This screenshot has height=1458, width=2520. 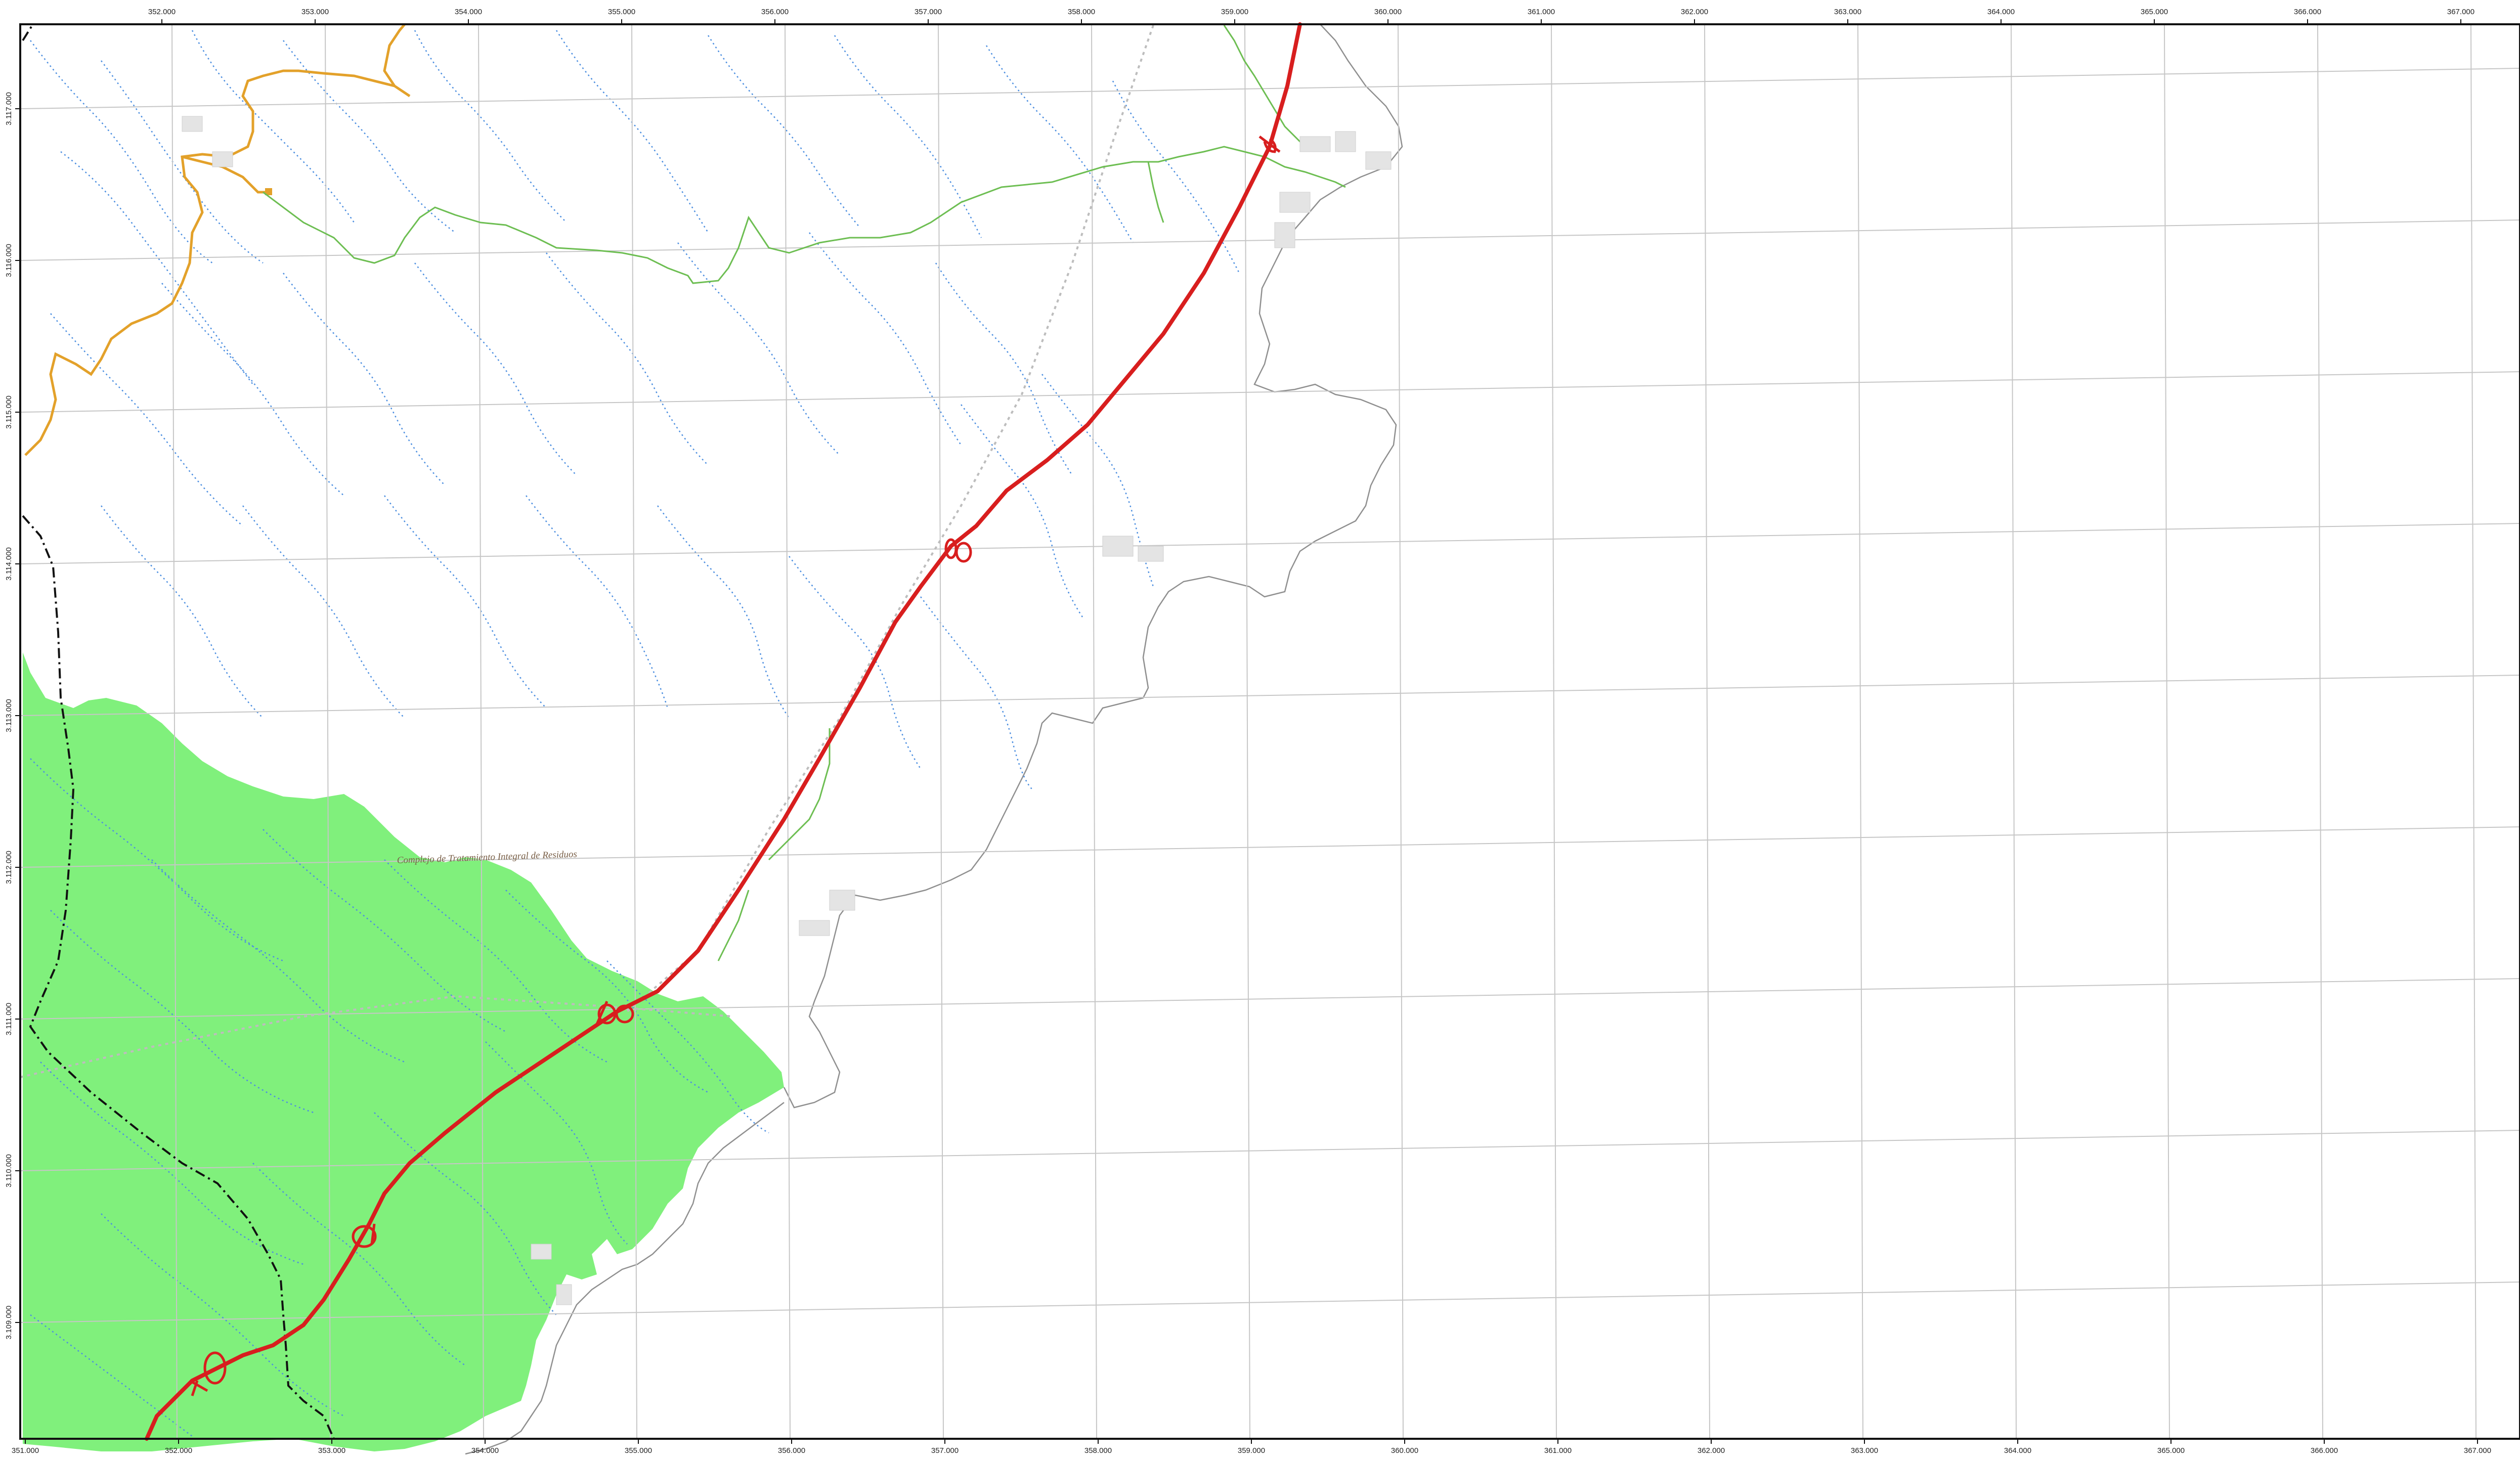 What do you see at coordinates (9, 715) in the screenshot?
I see `left-tick-label: 3.113.000` at bounding box center [9, 715].